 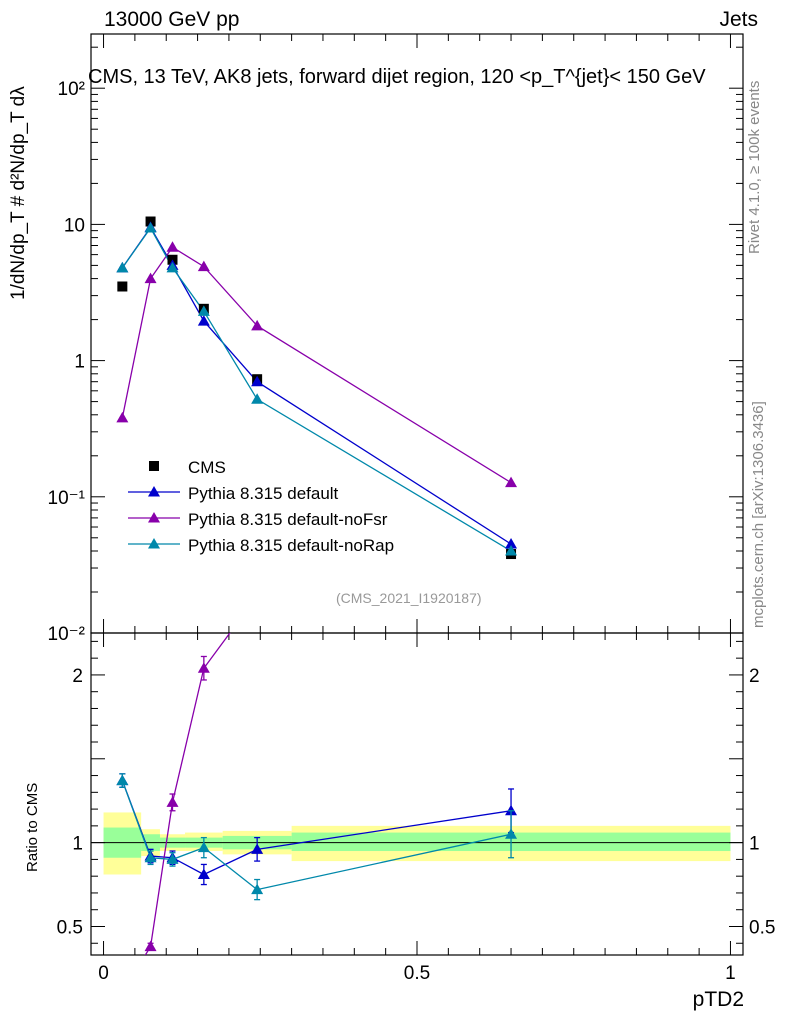 I want to click on legend-label-noRap: Pythia 8.315 default-noRap, so click(x=291, y=545).